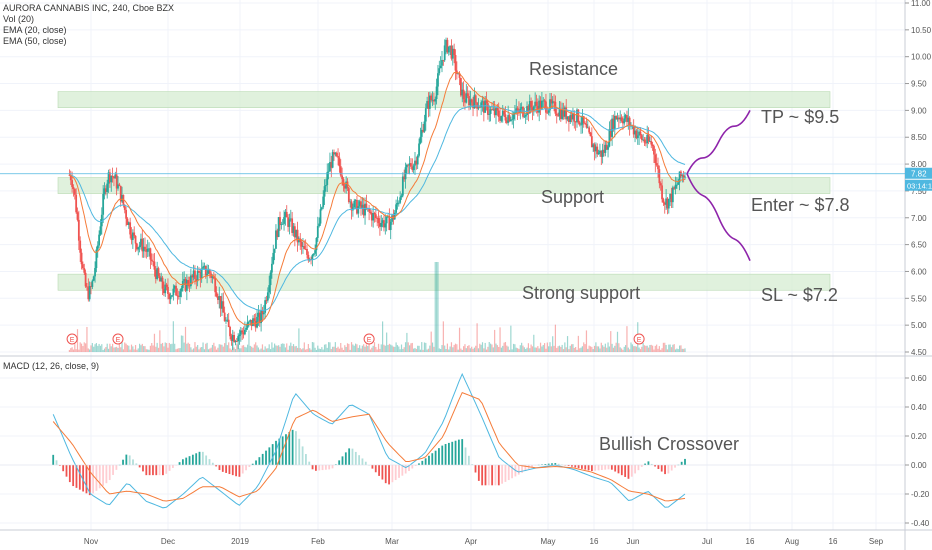  I want to click on strong-support-zone, so click(444, 282).